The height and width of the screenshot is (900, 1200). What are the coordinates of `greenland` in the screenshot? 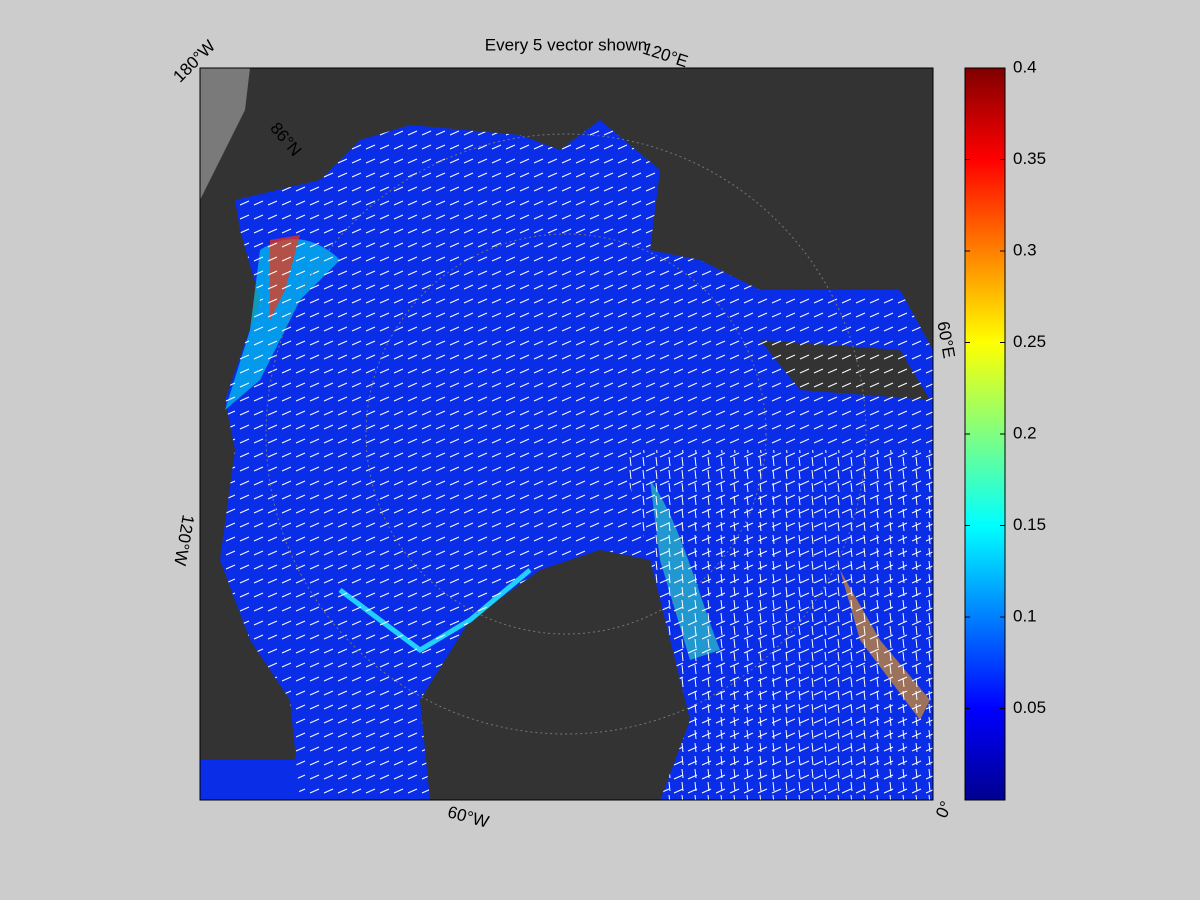 It's located at (585, 675).